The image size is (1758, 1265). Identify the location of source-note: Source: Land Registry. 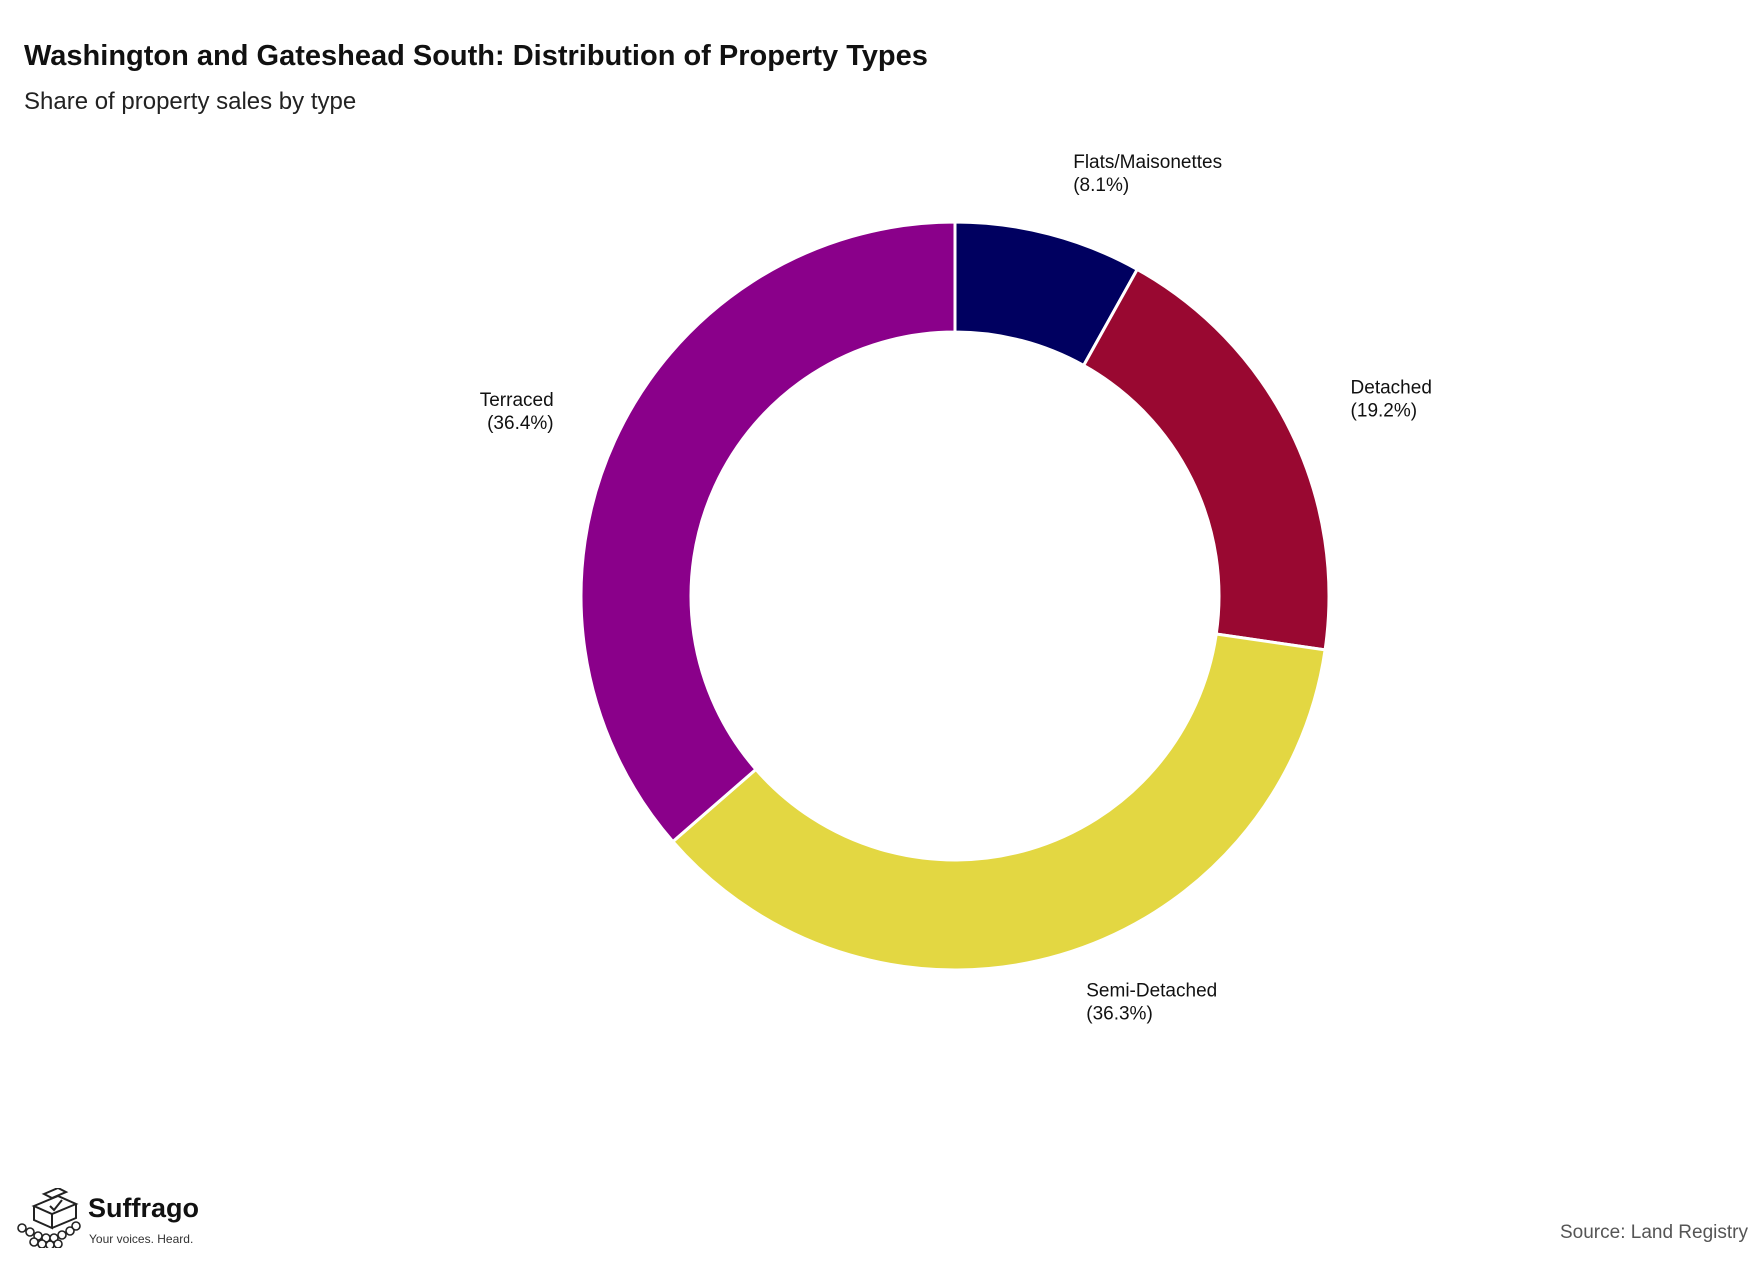
(1654, 1232).